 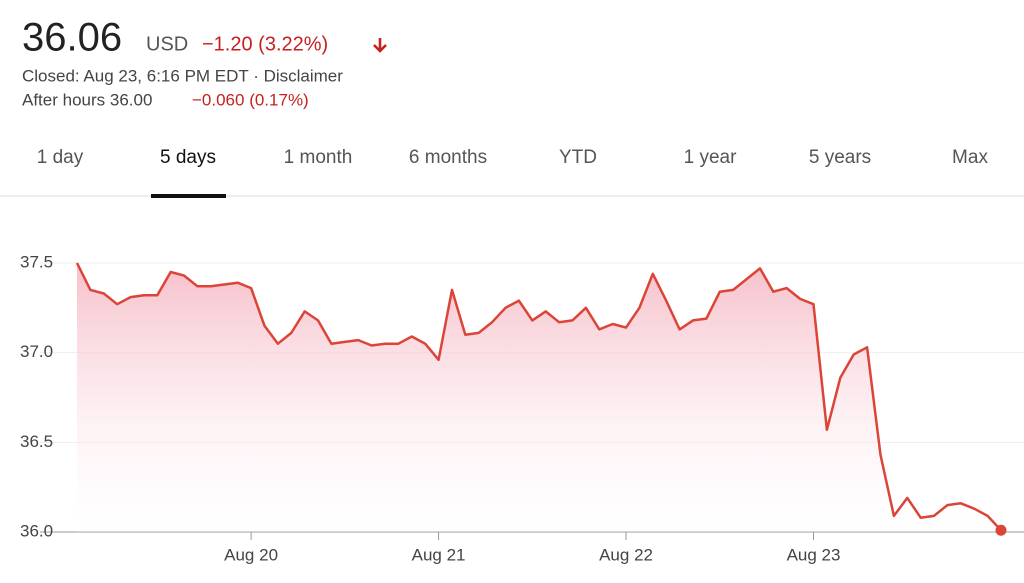 What do you see at coordinates (36, 441) in the screenshot?
I see `y-tick-label: 36.5` at bounding box center [36, 441].